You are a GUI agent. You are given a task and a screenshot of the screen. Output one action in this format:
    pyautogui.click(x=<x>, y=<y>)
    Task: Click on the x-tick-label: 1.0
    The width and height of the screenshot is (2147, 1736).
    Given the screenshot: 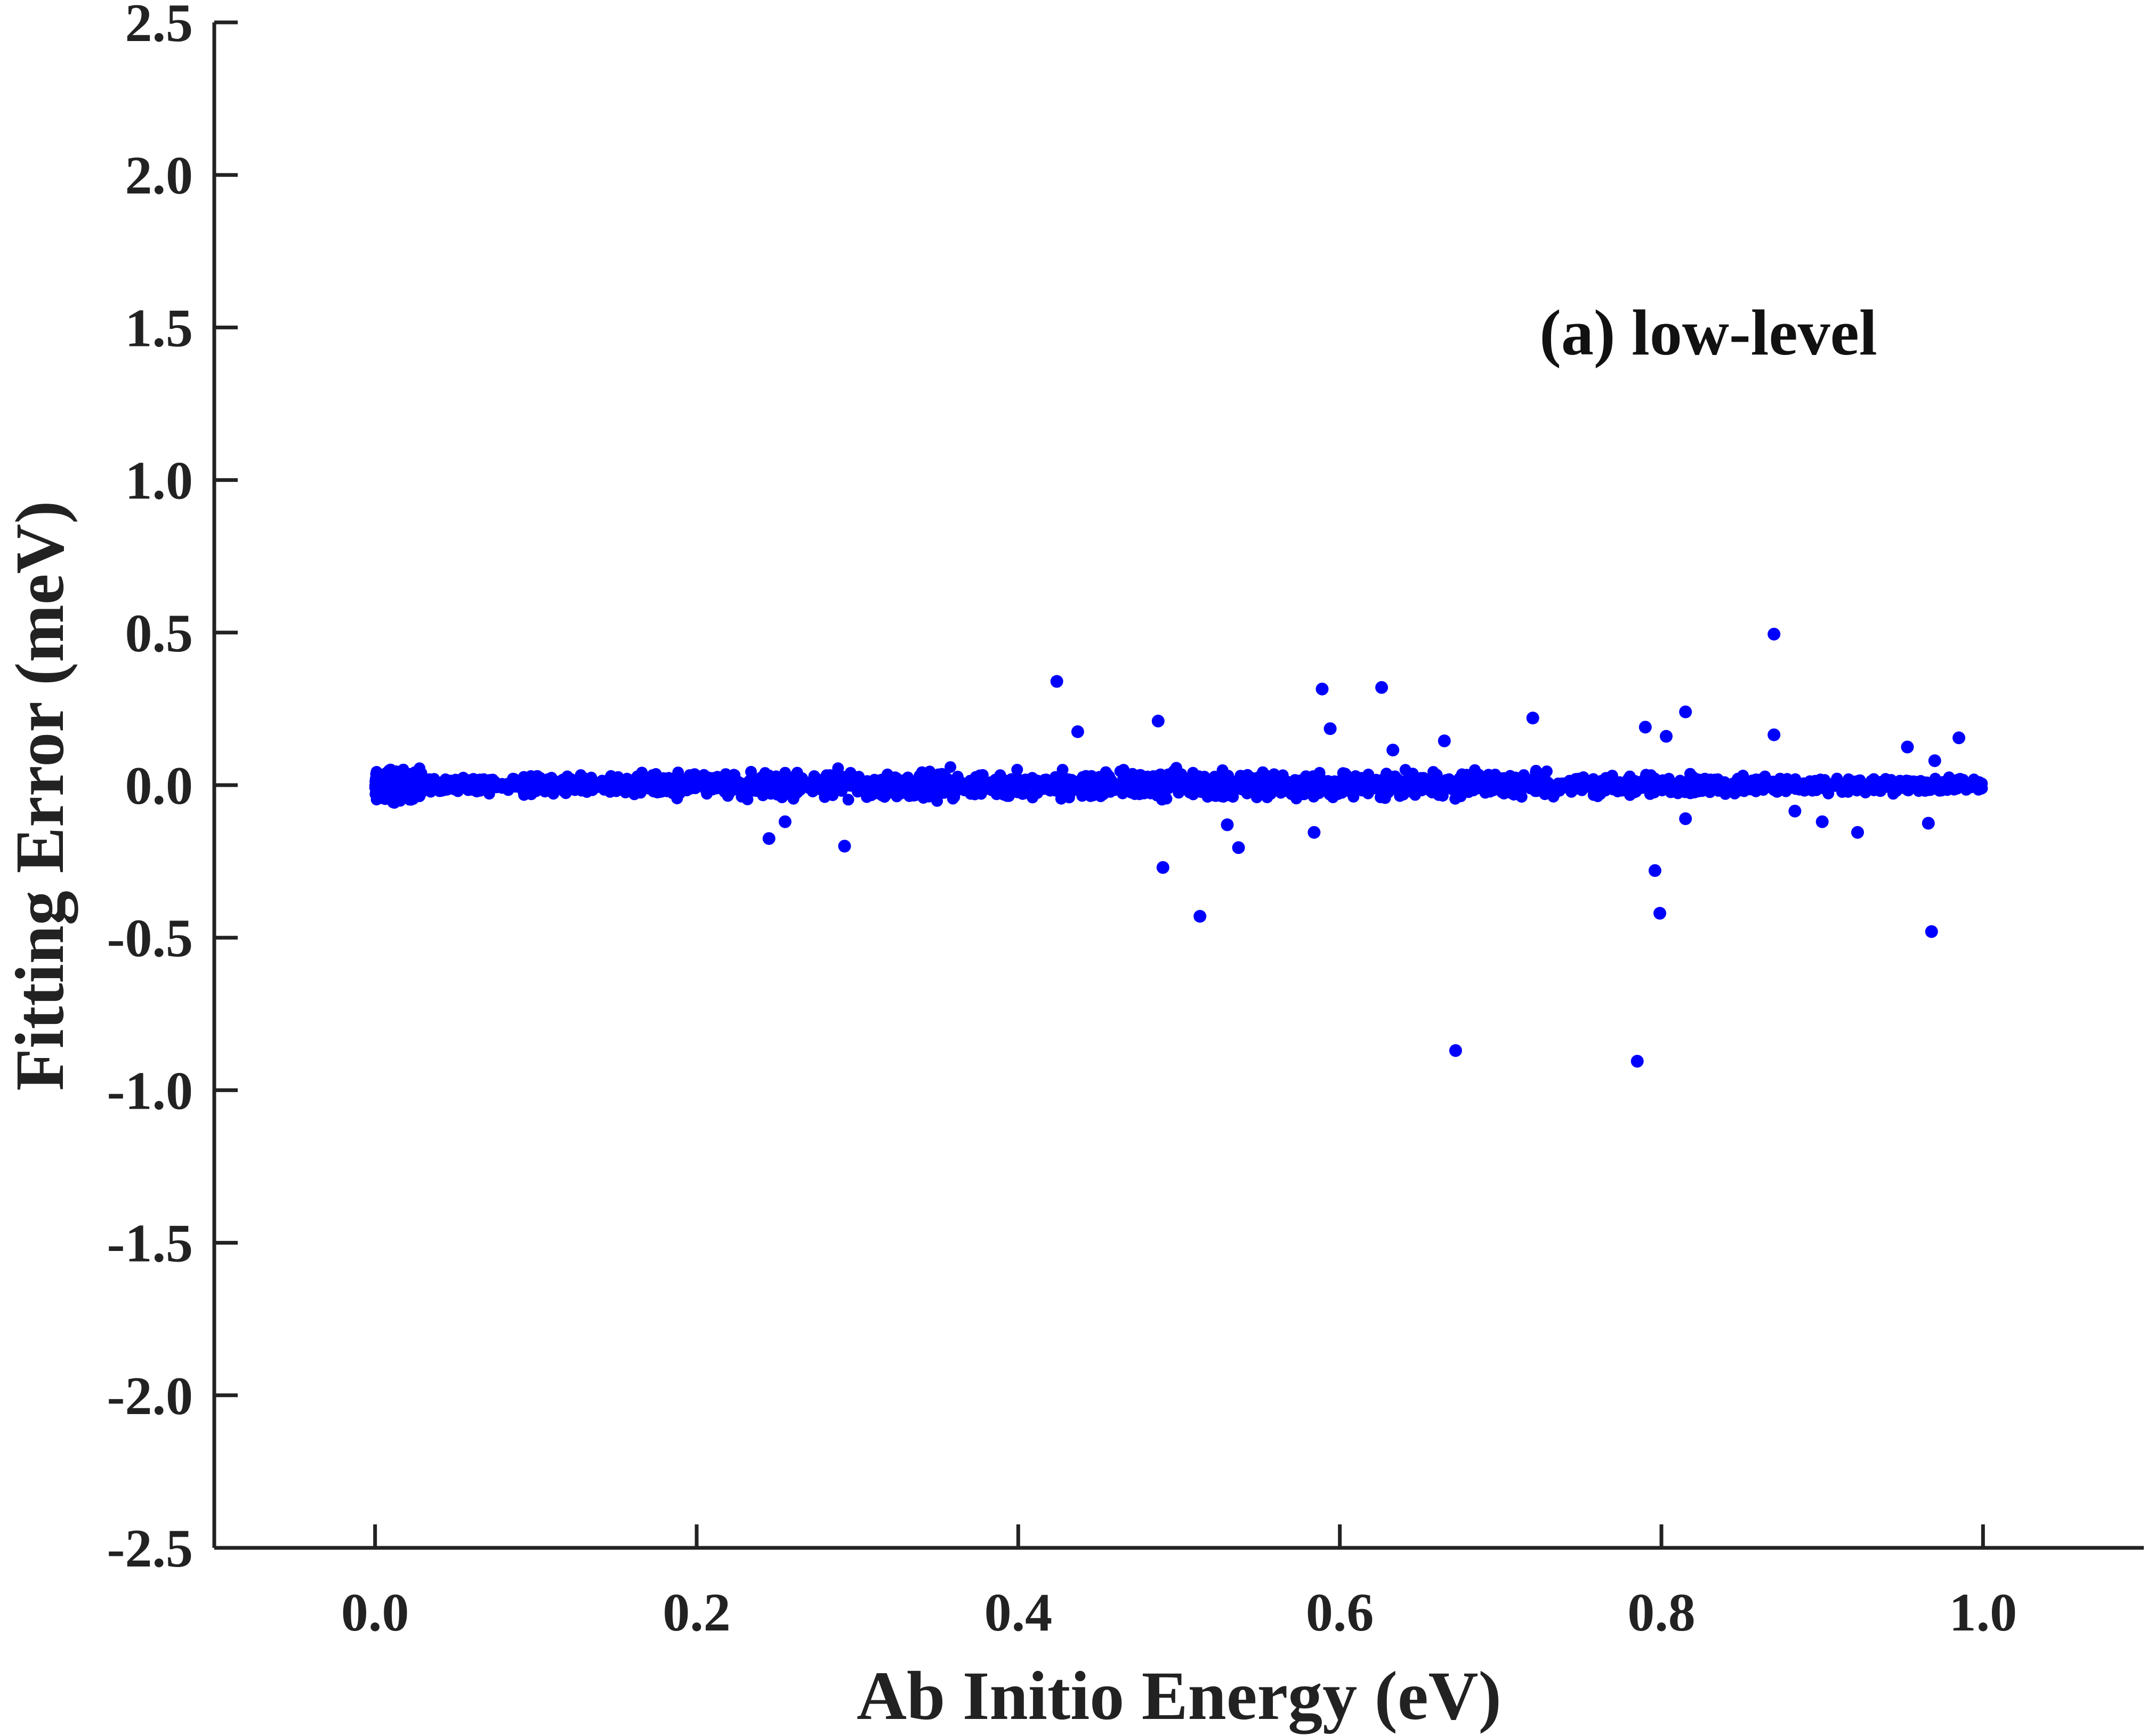 What is the action you would take?
    pyautogui.click(x=1983, y=1612)
    